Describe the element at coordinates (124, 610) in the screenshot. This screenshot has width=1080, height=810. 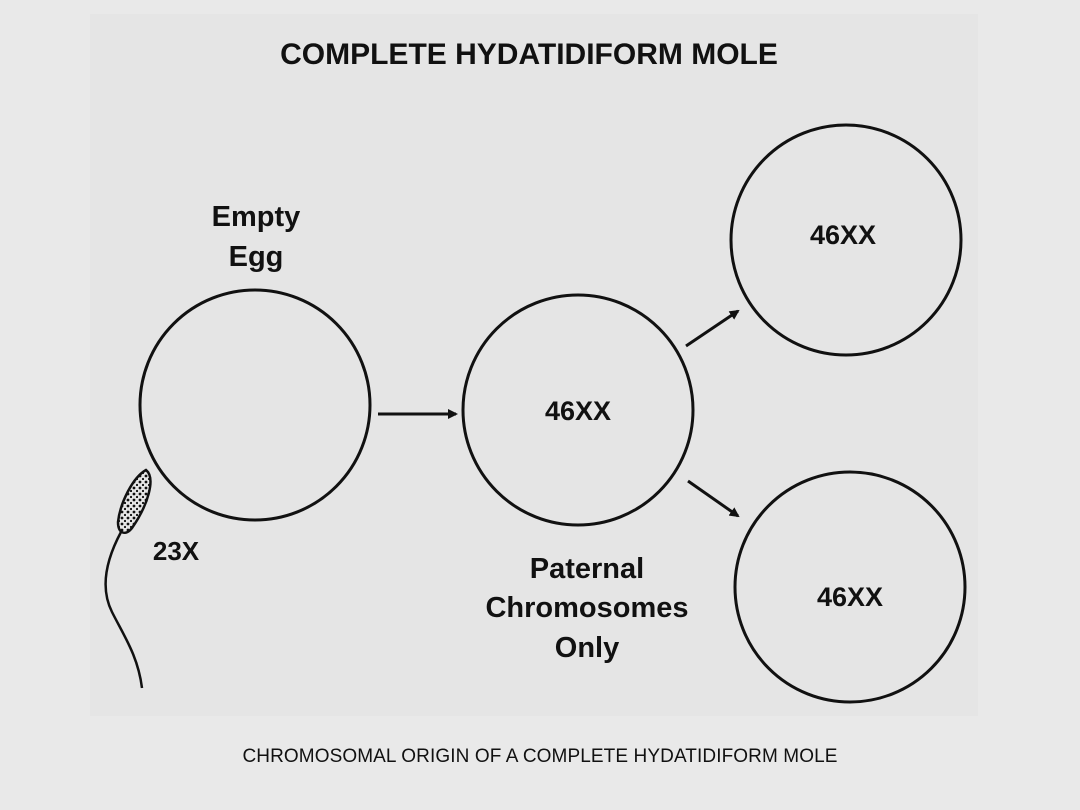
I see `sperm-tail-icon` at that location.